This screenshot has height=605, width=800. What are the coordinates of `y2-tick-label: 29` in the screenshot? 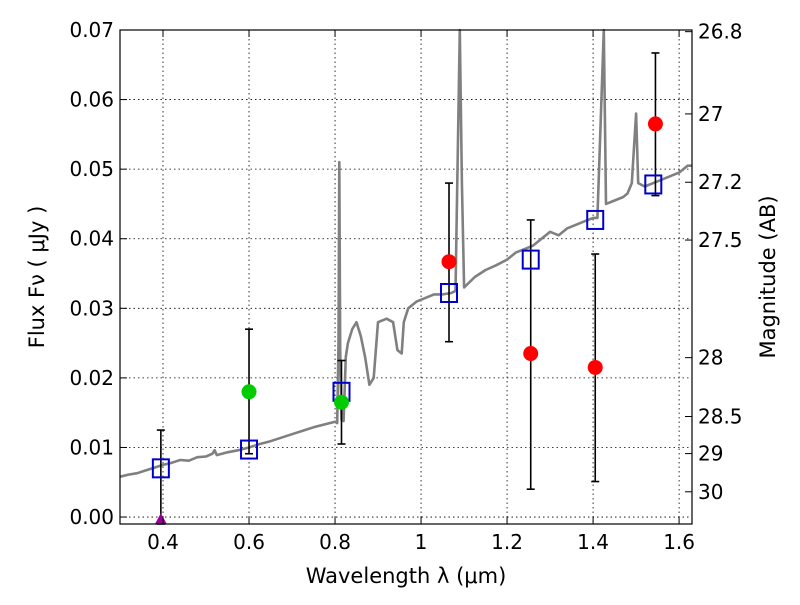 It's located at (710, 454).